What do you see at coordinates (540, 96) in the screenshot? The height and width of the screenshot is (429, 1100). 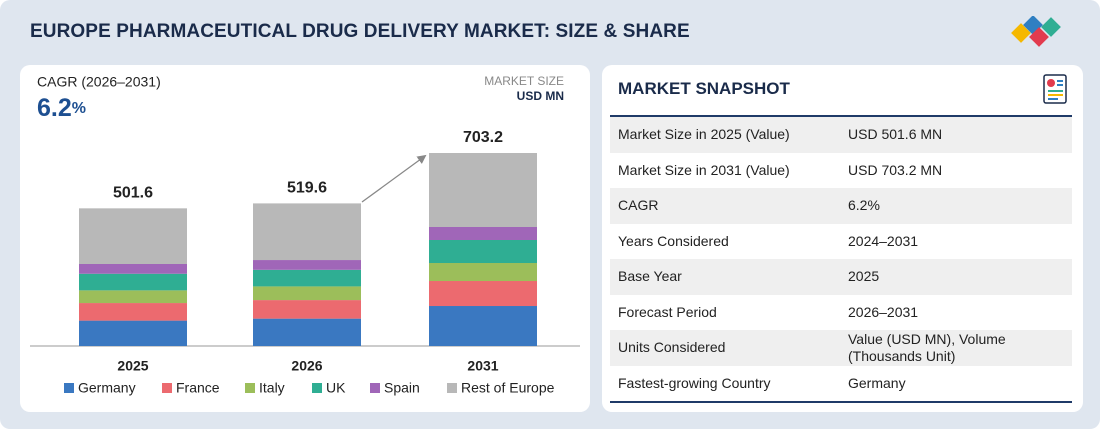 I see `unit: USD MN` at bounding box center [540, 96].